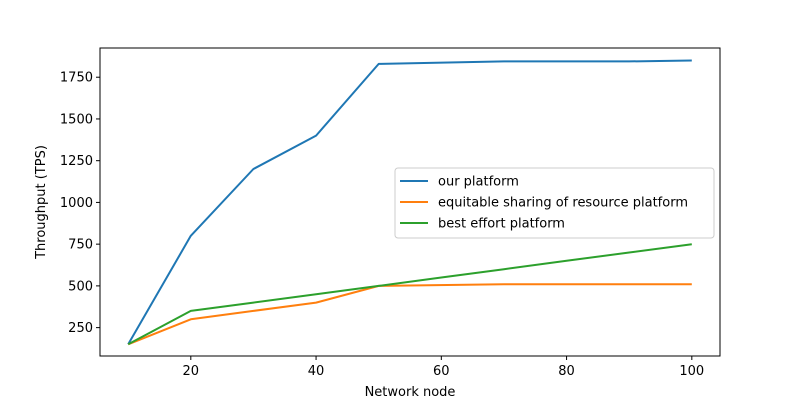 This screenshot has height=400, width=800. I want to click on x-tick-label: 20, so click(191, 371).